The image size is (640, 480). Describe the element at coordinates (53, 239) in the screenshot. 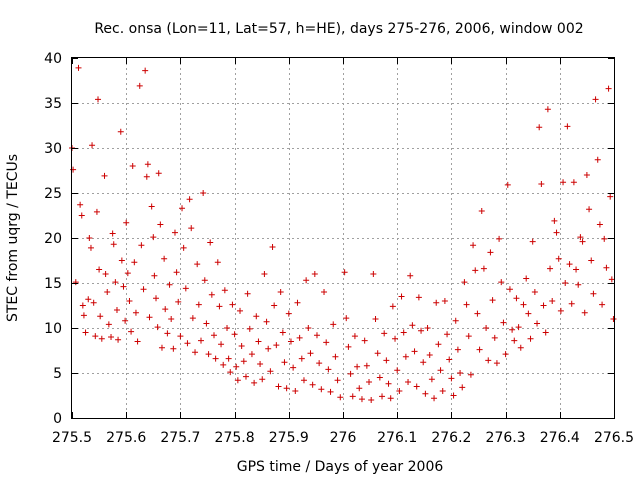

I see `y-tick-labels: 0 5 10 15 20 25 30 35 40` at that location.